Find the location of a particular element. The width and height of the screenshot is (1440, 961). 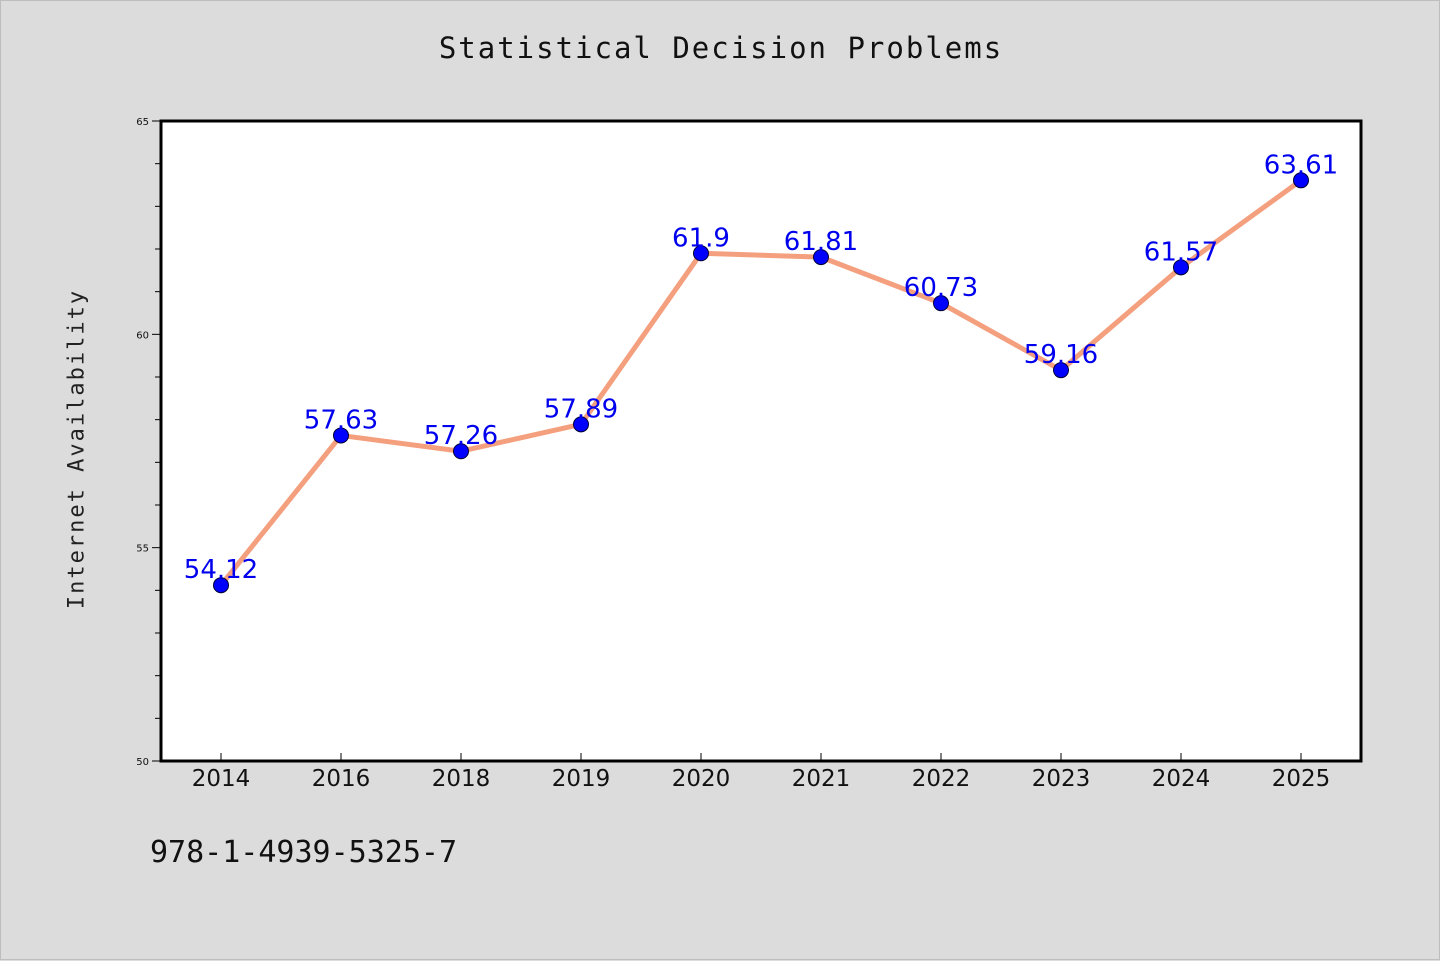

x-tick-label: 2023 is located at coordinates (1061, 779).